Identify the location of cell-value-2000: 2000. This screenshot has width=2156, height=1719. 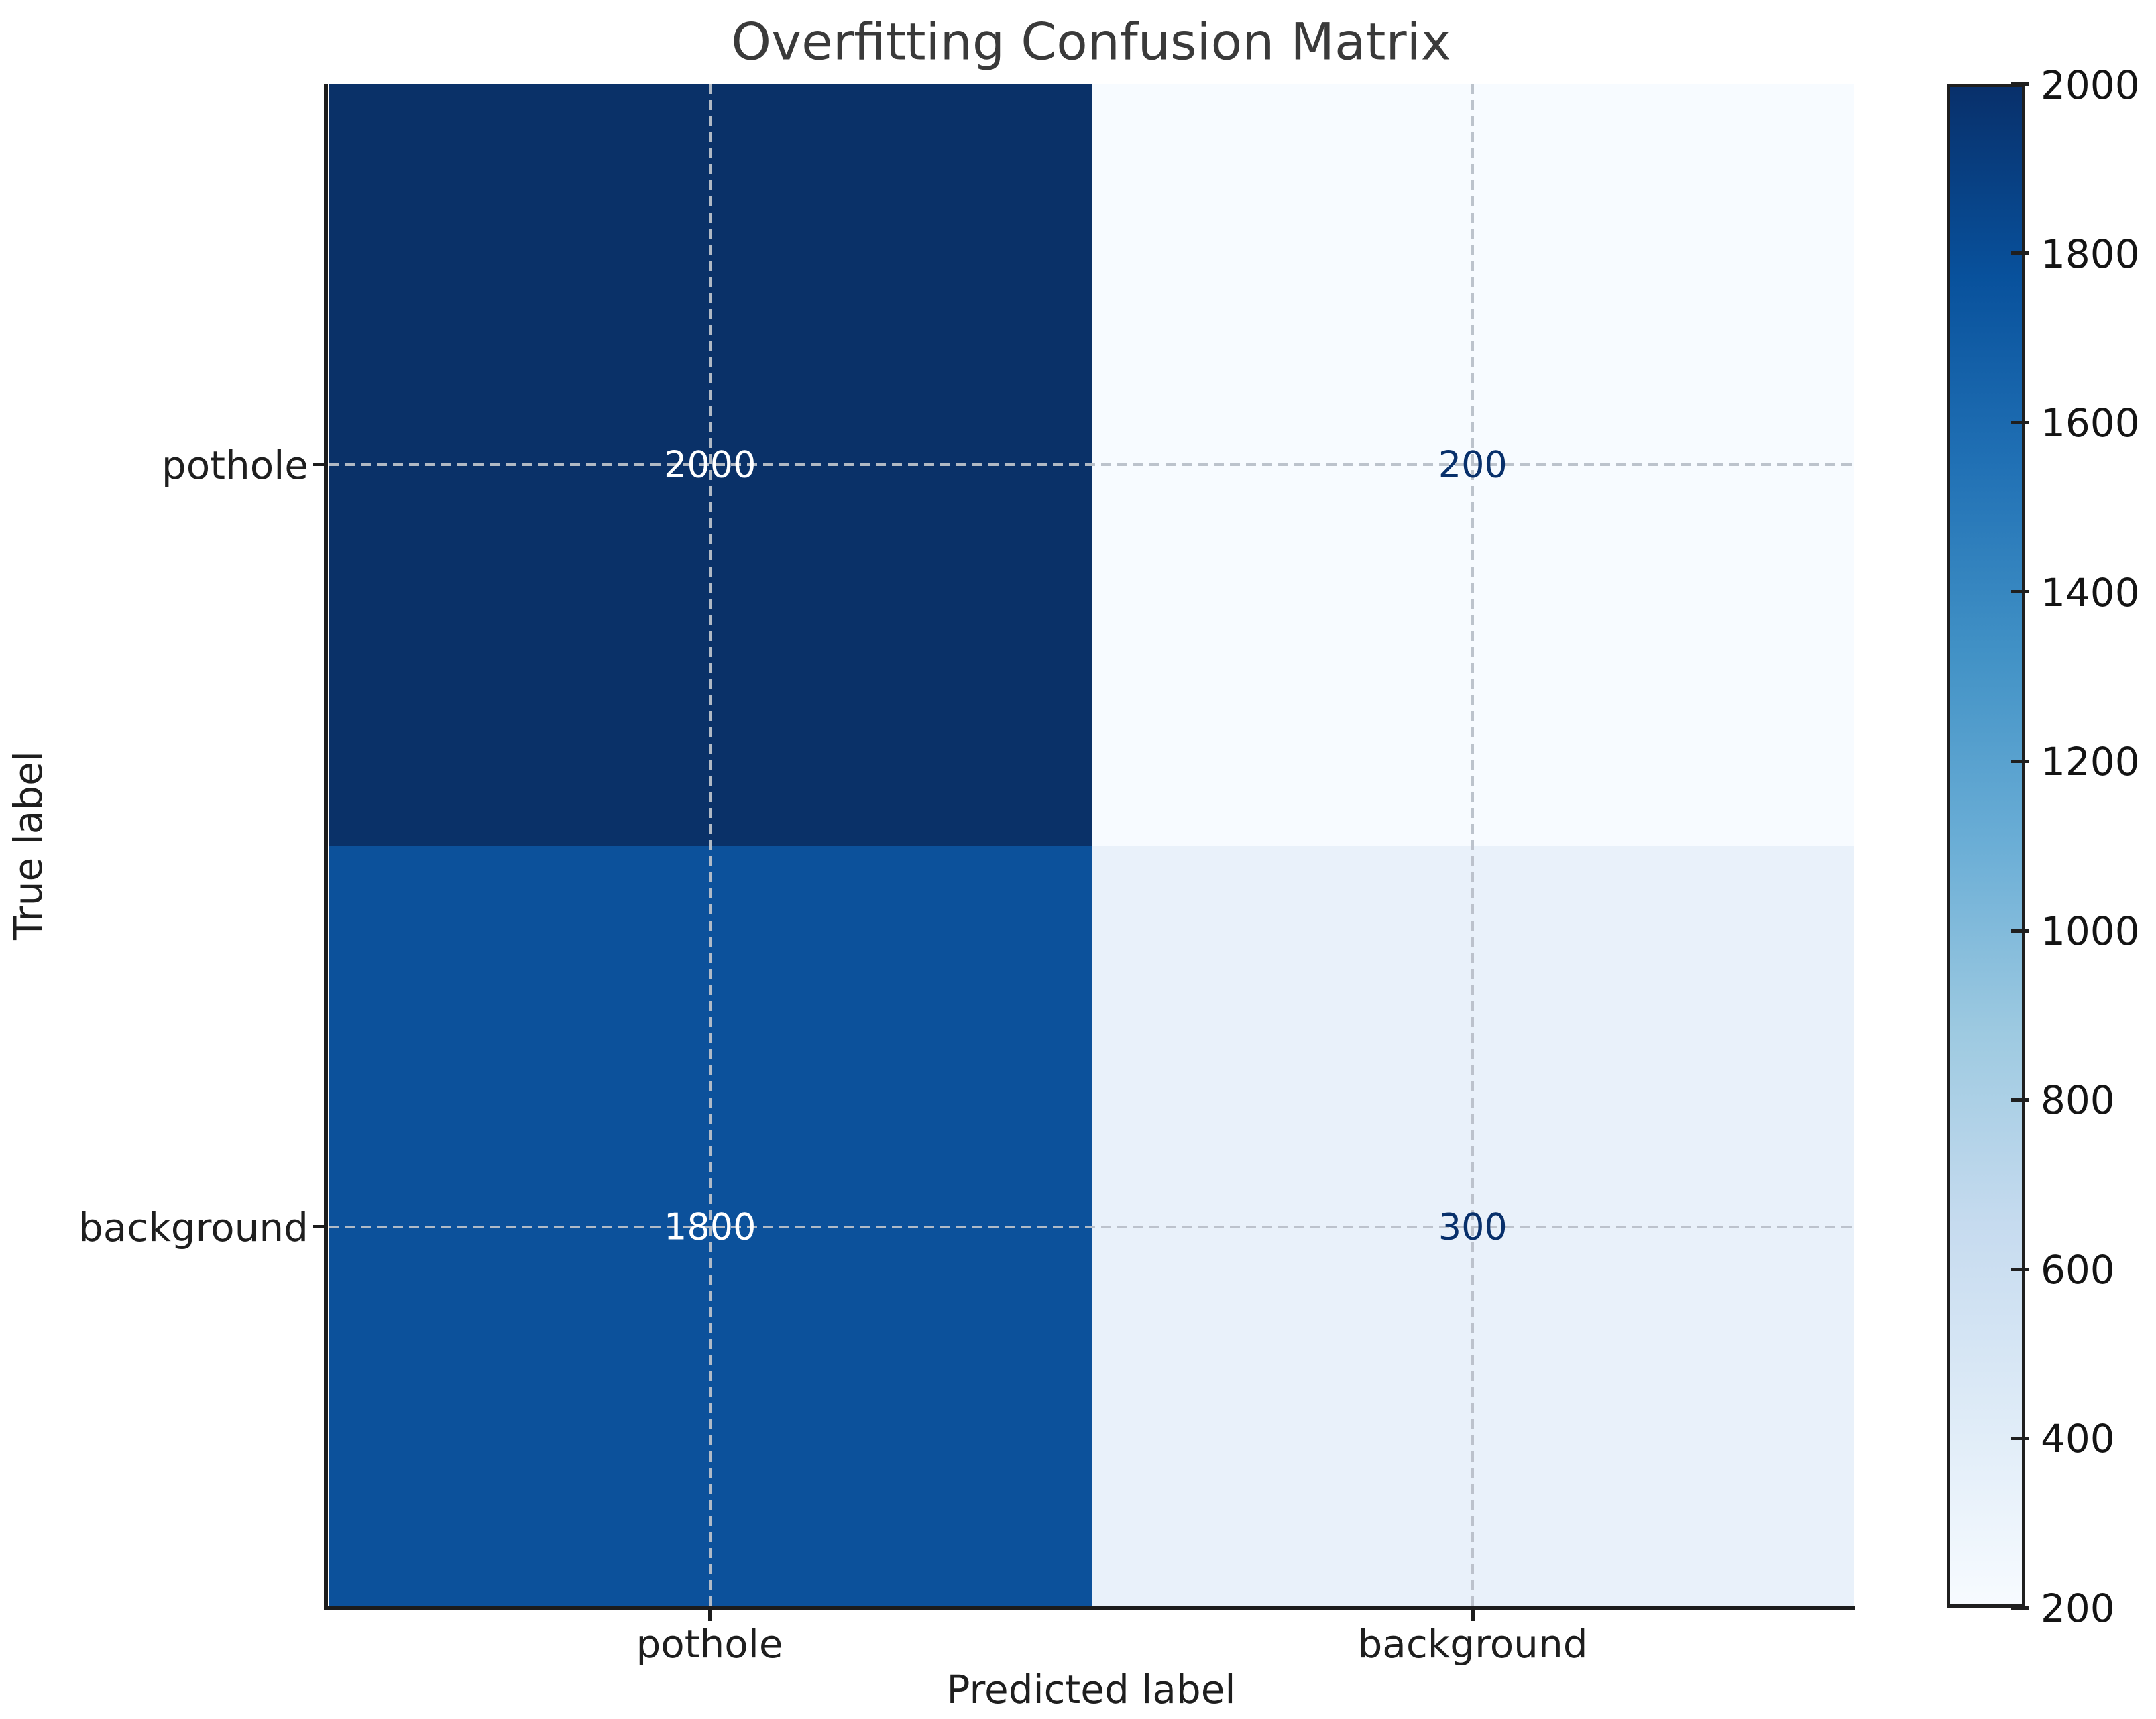
(710, 464).